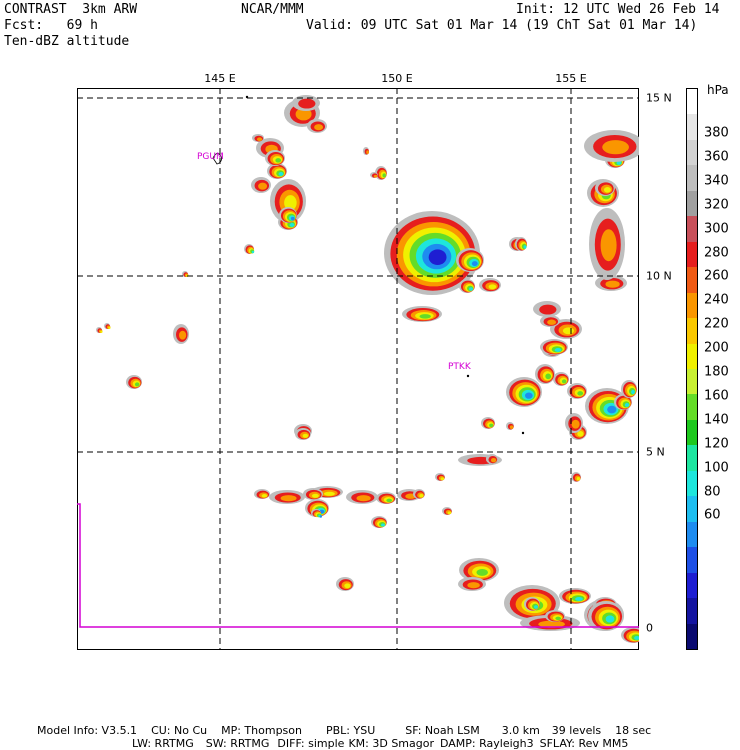  Describe the element at coordinates (179, 730) in the screenshot. I see `cumulus-scheme: CU: No Cu` at that location.